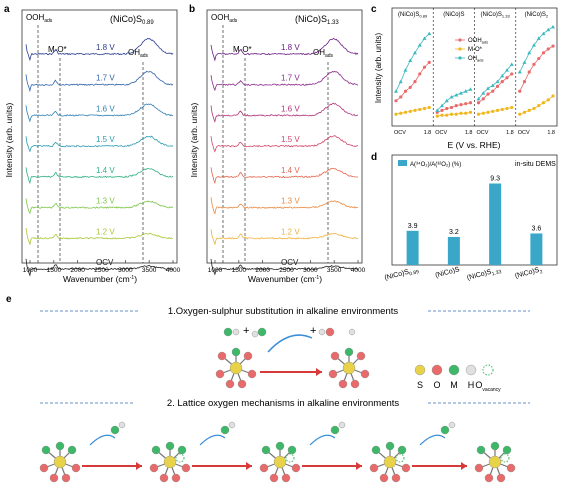 This screenshot has height=501, width=562. Describe the element at coordinates (105, 78) in the screenshot. I see `trace-label: 1.7 V` at that location.